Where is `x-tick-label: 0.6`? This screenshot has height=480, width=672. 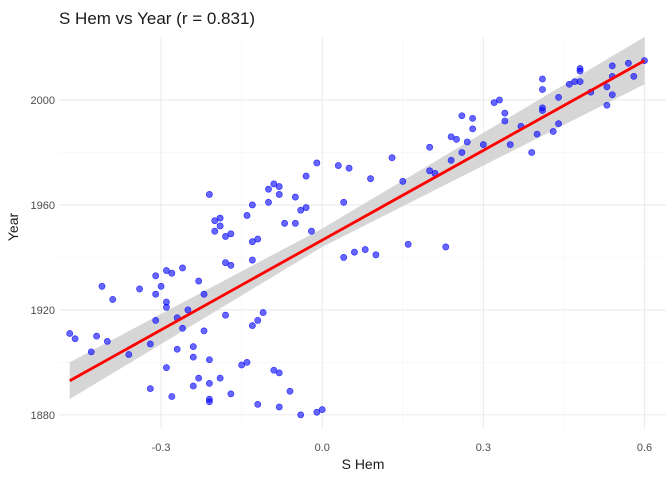 x-tick-label: 0.6 is located at coordinates (644, 448).